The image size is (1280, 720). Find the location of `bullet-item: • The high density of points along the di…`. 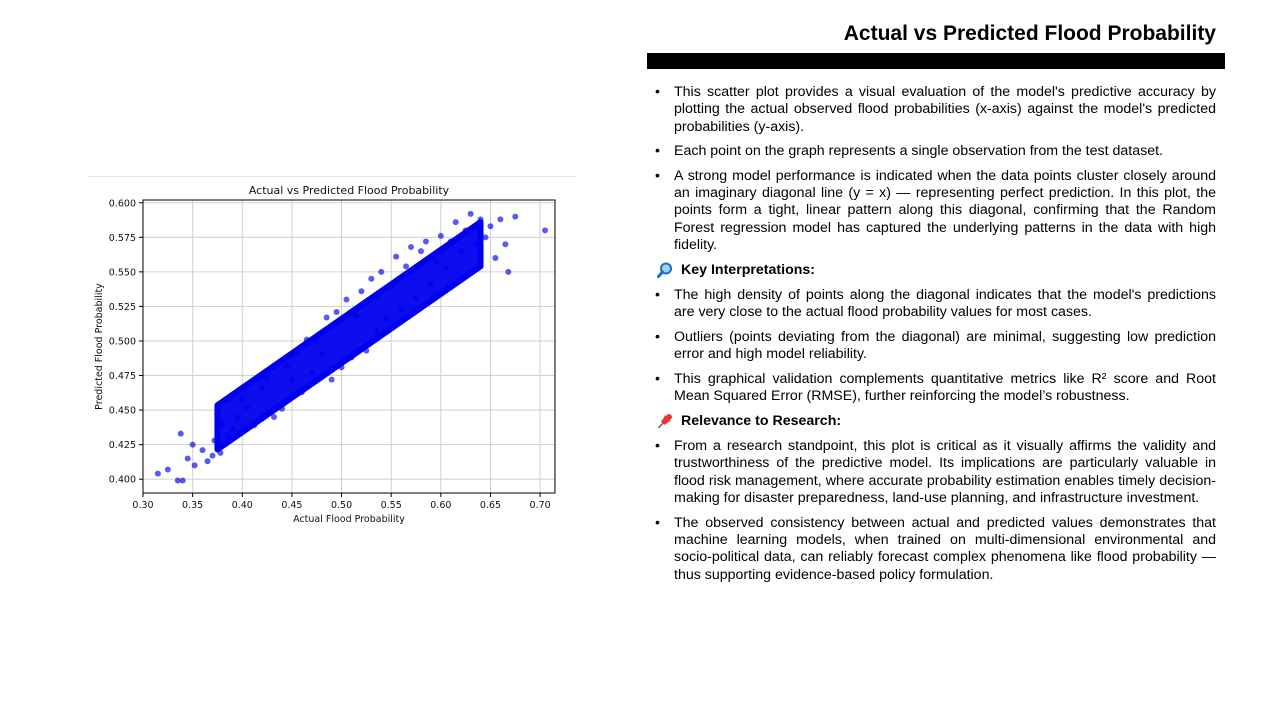

bullet-item: • The high density of points along the di… is located at coordinates (935, 304).